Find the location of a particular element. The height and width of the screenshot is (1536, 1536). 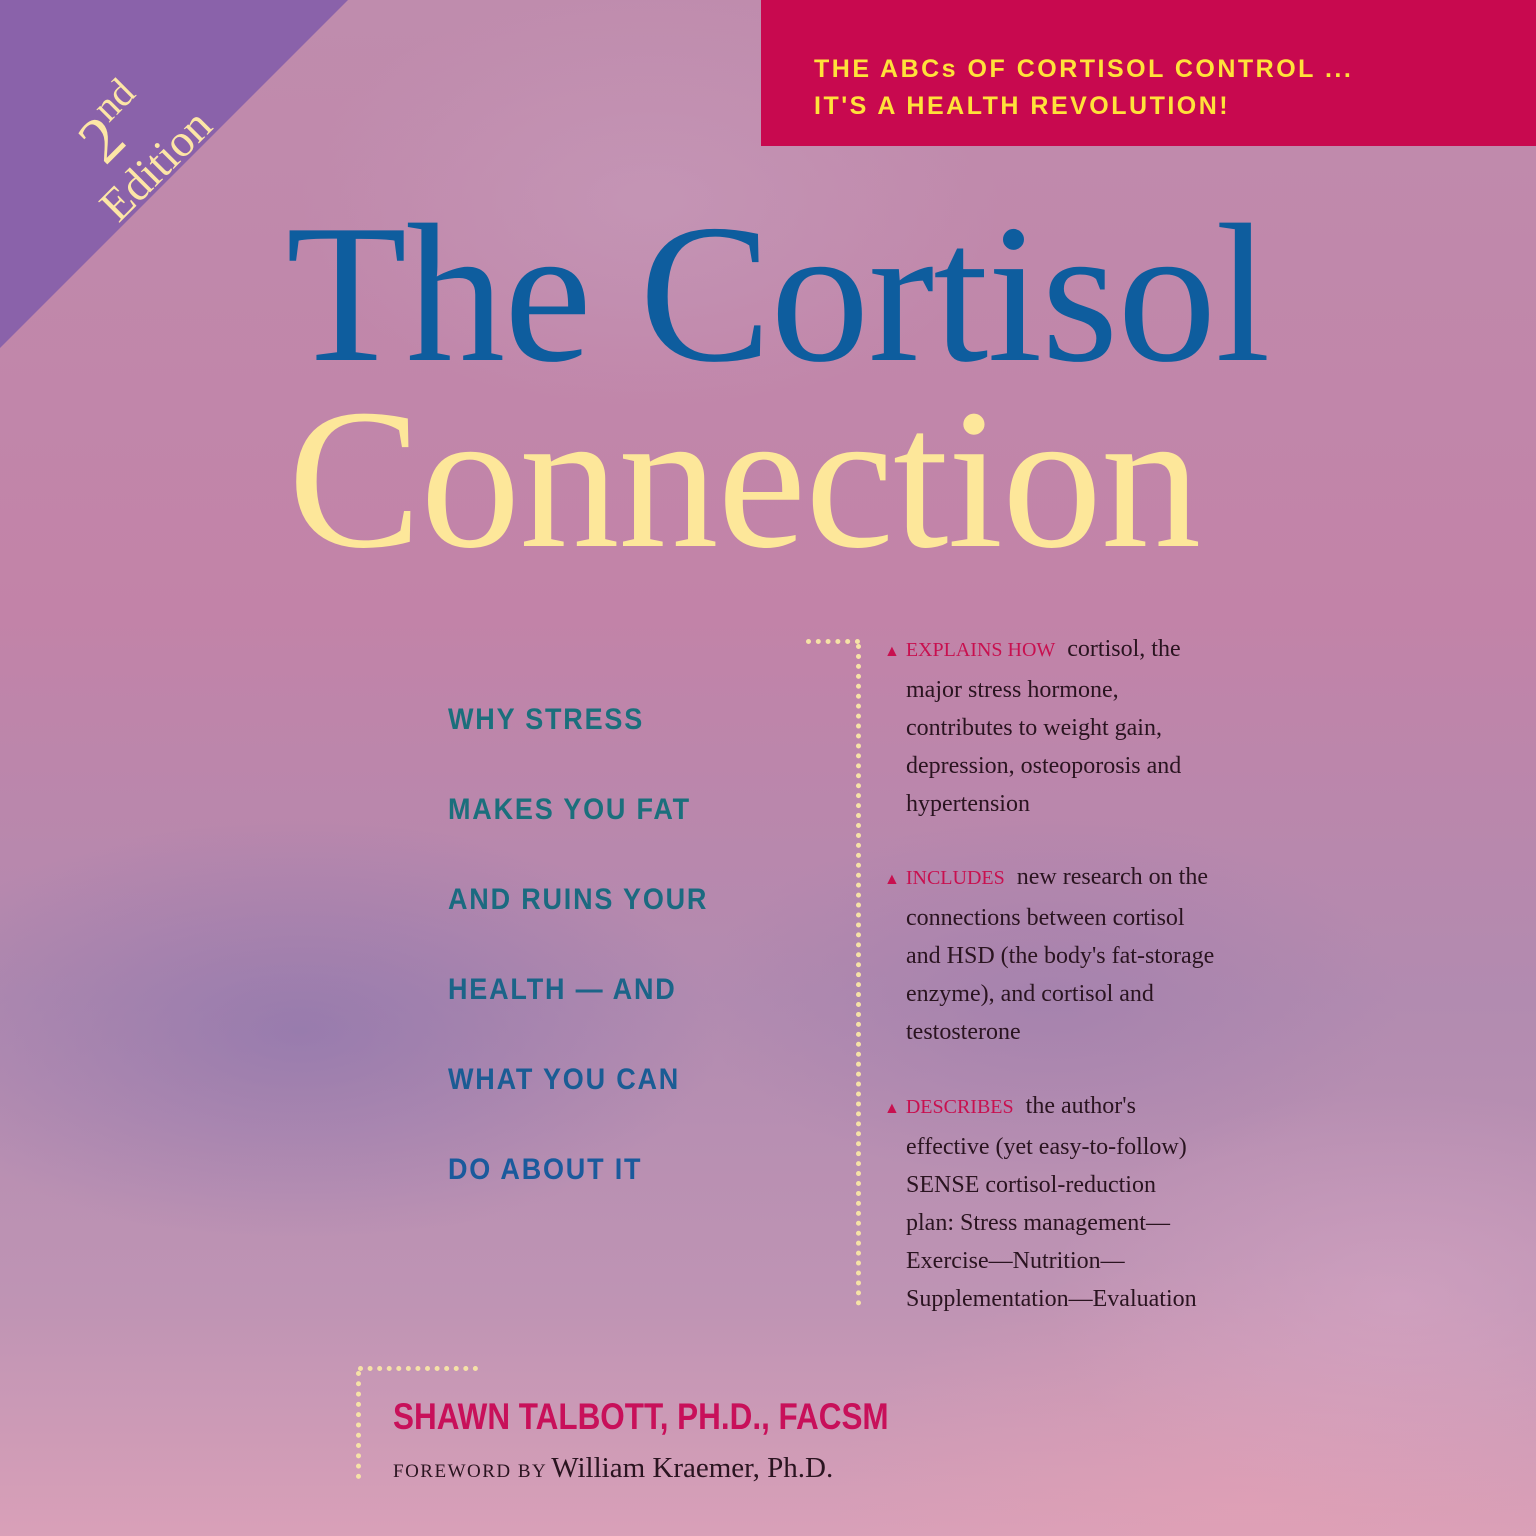

tagline-line: MAKES YOU FAT is located at coordinates (569, 809).